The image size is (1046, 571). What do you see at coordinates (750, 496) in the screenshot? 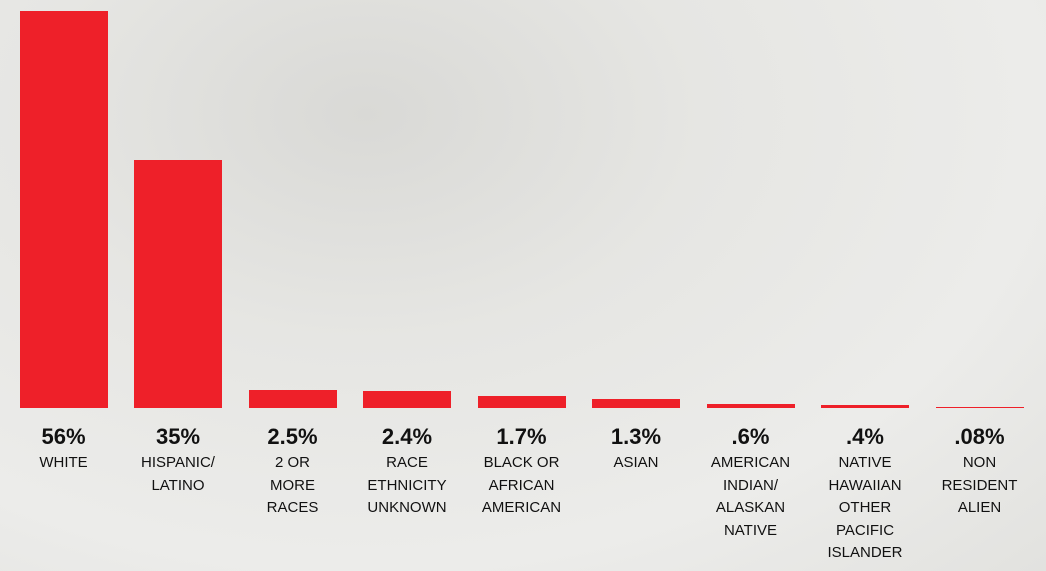
I see `category-label: AMERICAN INDIAN/ ALASKAN NATIVE` at bounding box center [750, 496].